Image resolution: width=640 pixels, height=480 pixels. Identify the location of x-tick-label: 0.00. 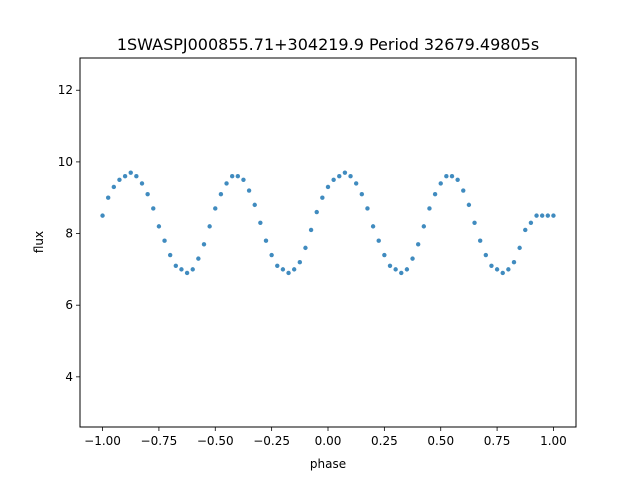
(328, 441).